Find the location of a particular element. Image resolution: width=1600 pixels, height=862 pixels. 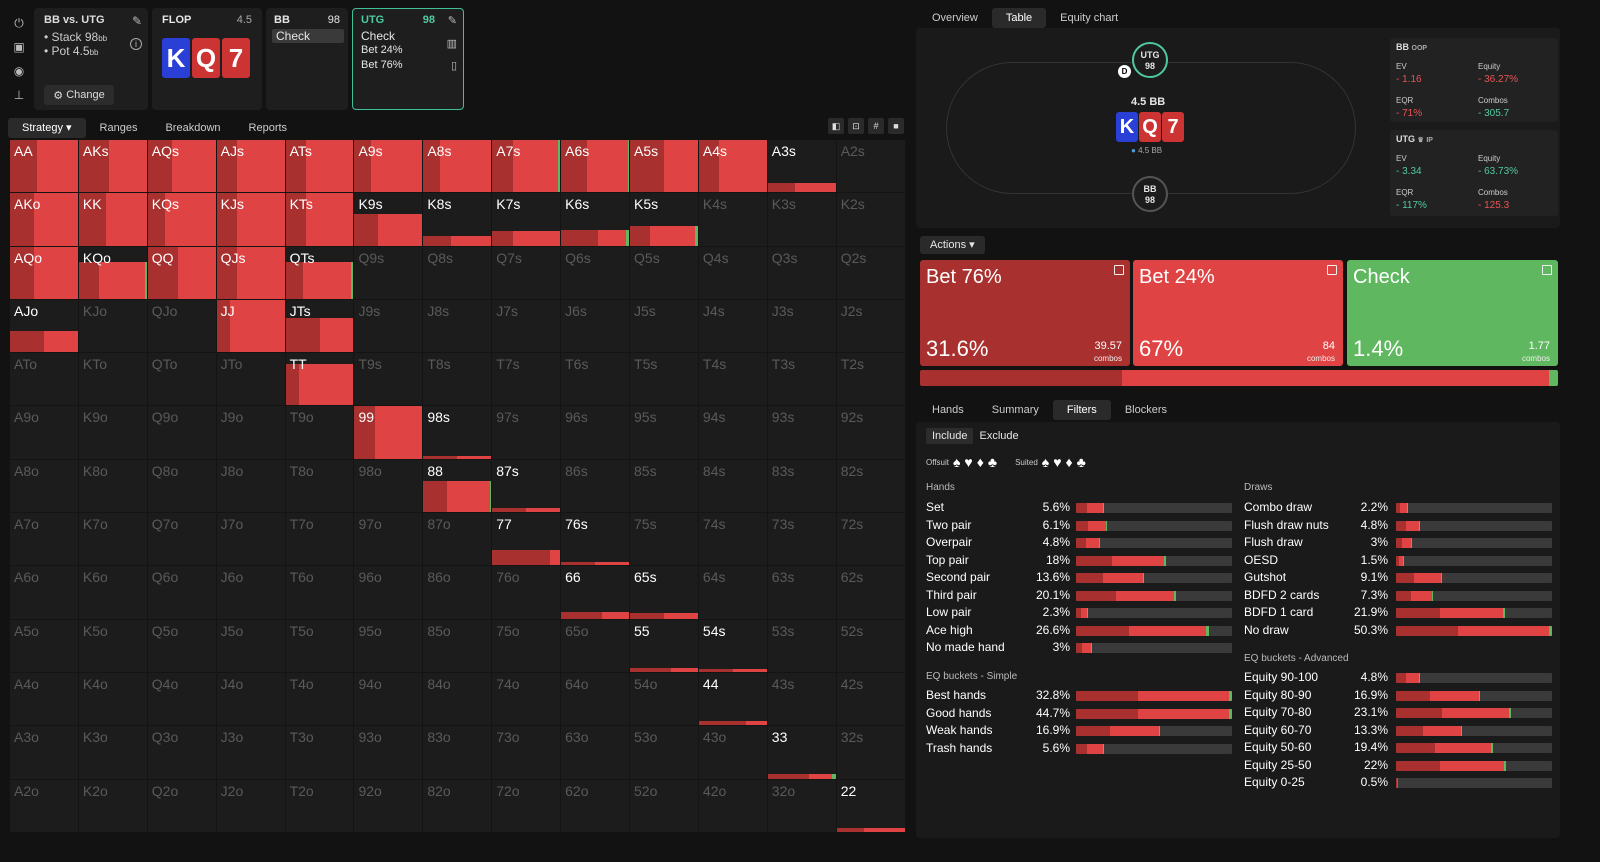

hand-cell: T6s is located at coordinates (596, 380).